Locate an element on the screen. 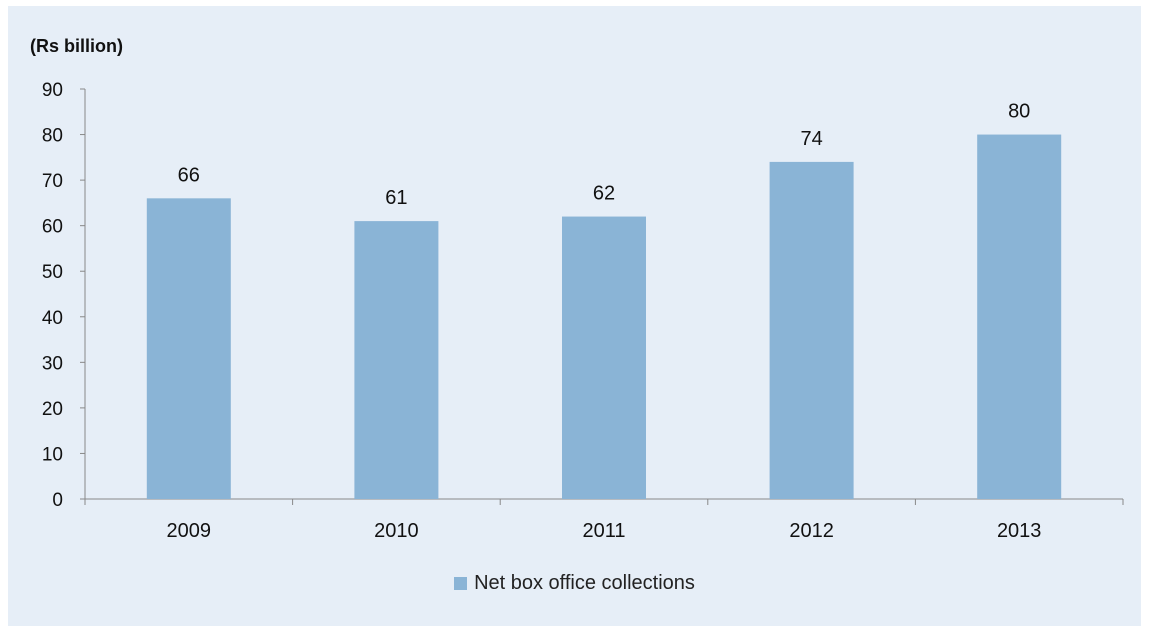  y-tick-label: 40 is located at coordinates (52, 318).